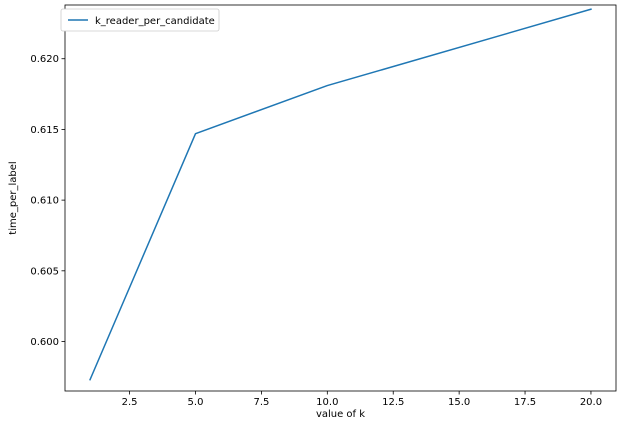 The width and height of the screenshot is (622, 425). What do you see at coordinates (196, 402) in the screenshot?
I see `x-tick-label: 5.0` at bounding box center [196, 402].